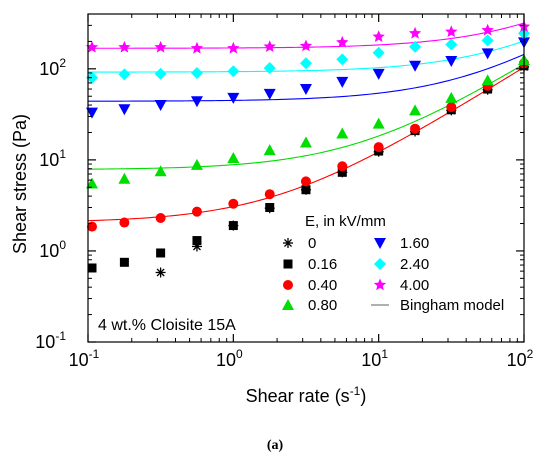 The height and width of the screenshot is (461, 550). Describe the element at coordinates (288, 264) in the screenshot. I see `legend-marker-0.16` at that location.